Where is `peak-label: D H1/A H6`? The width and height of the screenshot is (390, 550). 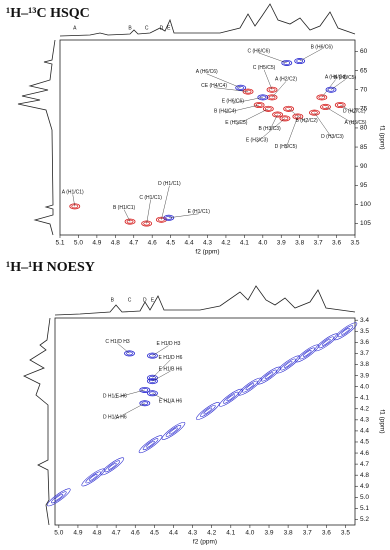 peak-label: D H1/A H6 is located at coordinates (115, 418).